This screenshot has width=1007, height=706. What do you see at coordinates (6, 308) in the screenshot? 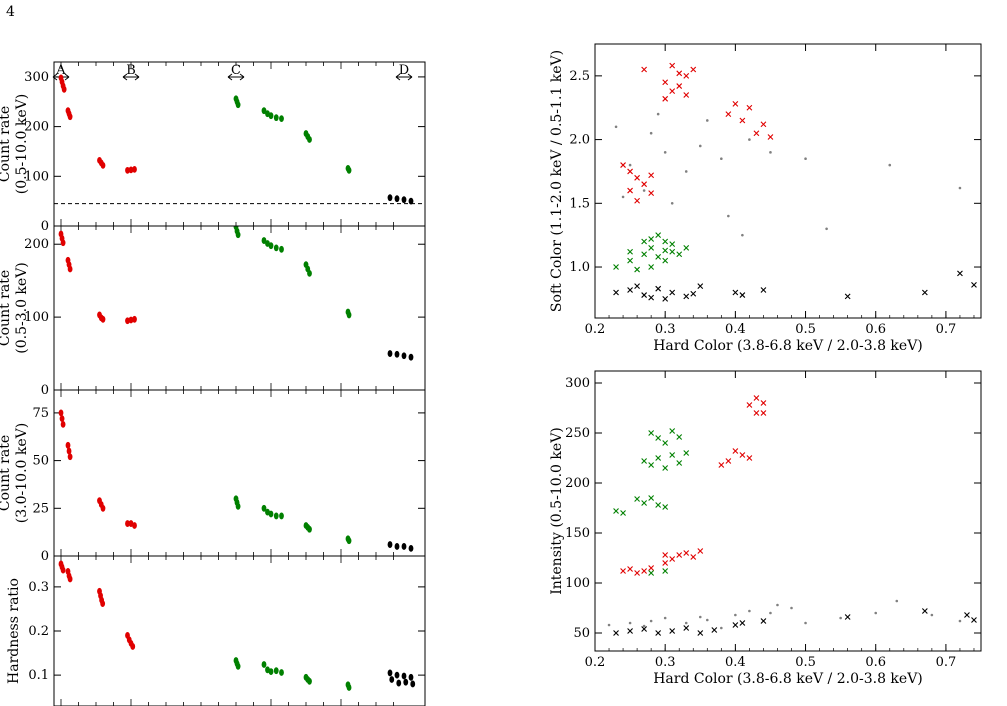
I see `y-axis-label: Count rate` at bounding box center [6, 308].